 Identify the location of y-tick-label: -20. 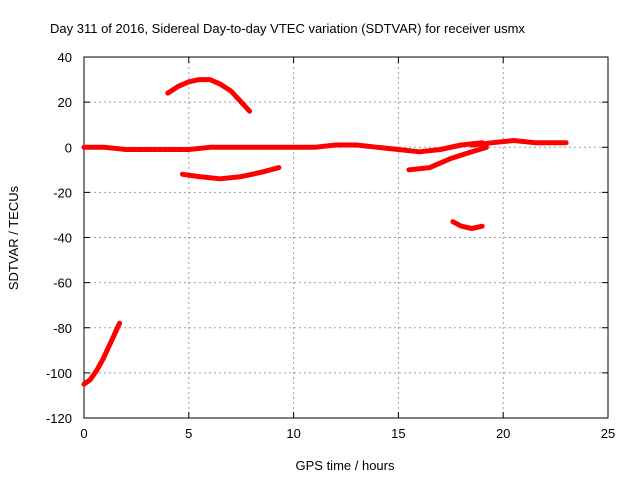
(62, 192).